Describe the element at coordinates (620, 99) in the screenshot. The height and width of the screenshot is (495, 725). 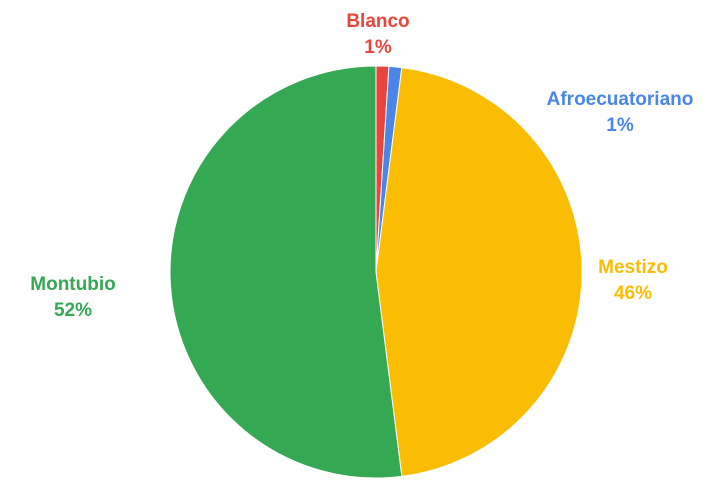
I see `slice-label-afroecuatoriano: Afroecuatoriano` at that location.